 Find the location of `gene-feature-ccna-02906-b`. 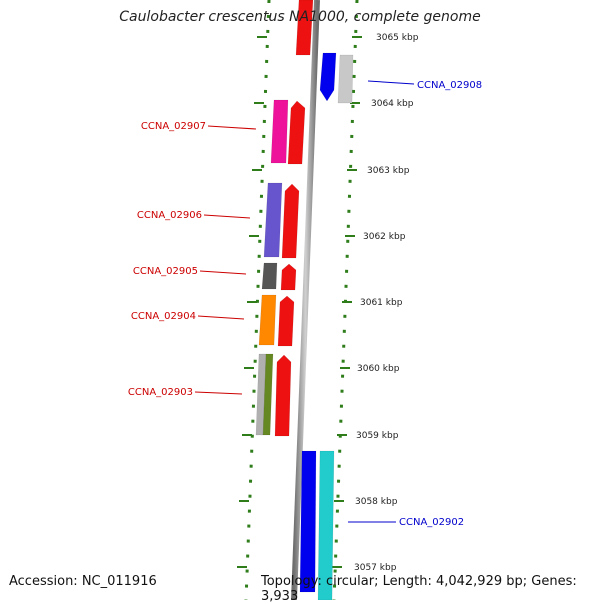

gene-feature-ccna-02906-b is located at coordinates (290, 221).